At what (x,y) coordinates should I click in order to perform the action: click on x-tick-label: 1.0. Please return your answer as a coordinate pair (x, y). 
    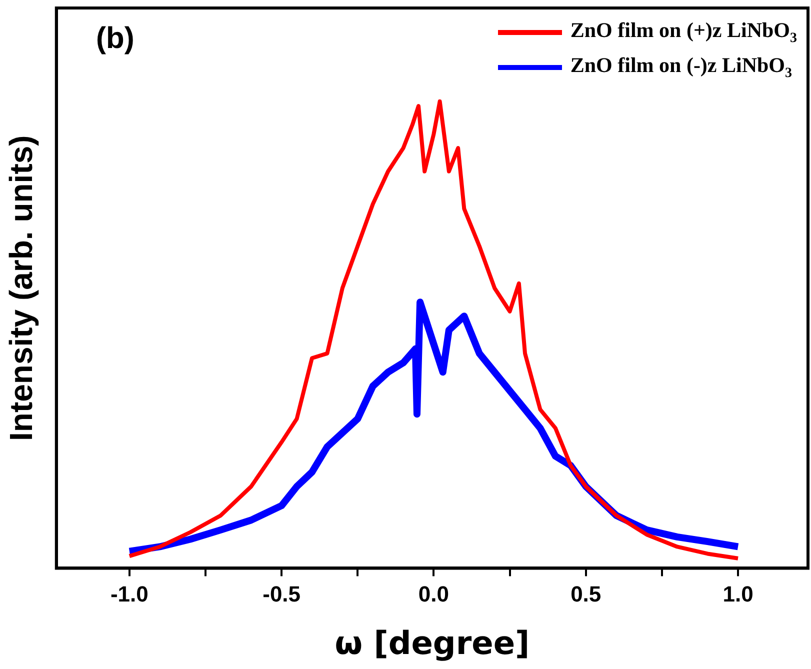
    Looking at the image, I should click on (738, 593).